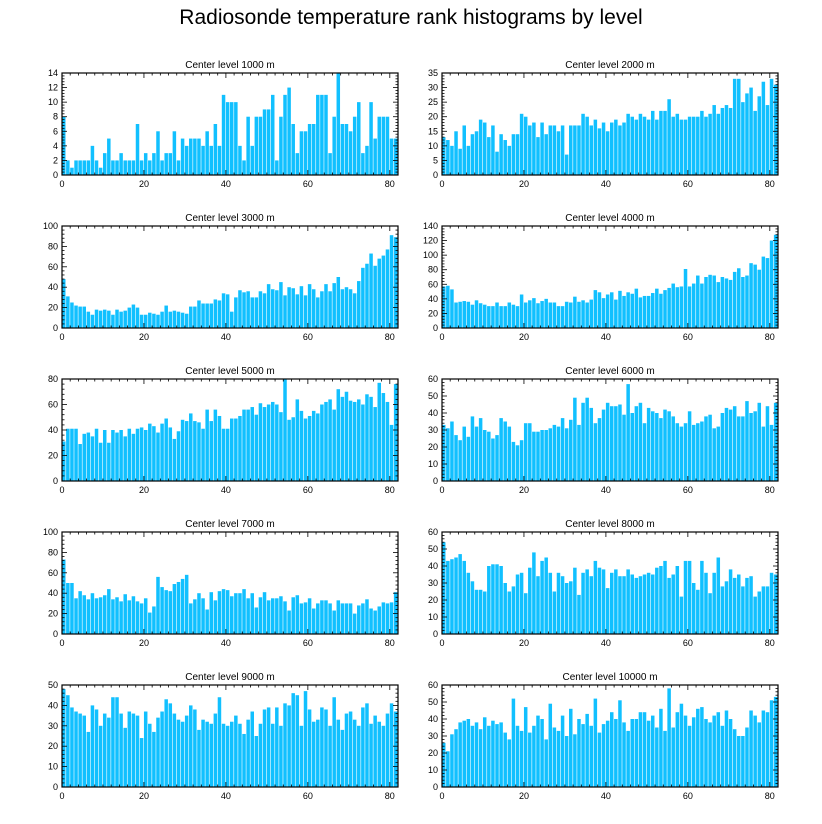 The image size is (822, 824). I want to click on y-tick-label: 80, so click(53, 379).